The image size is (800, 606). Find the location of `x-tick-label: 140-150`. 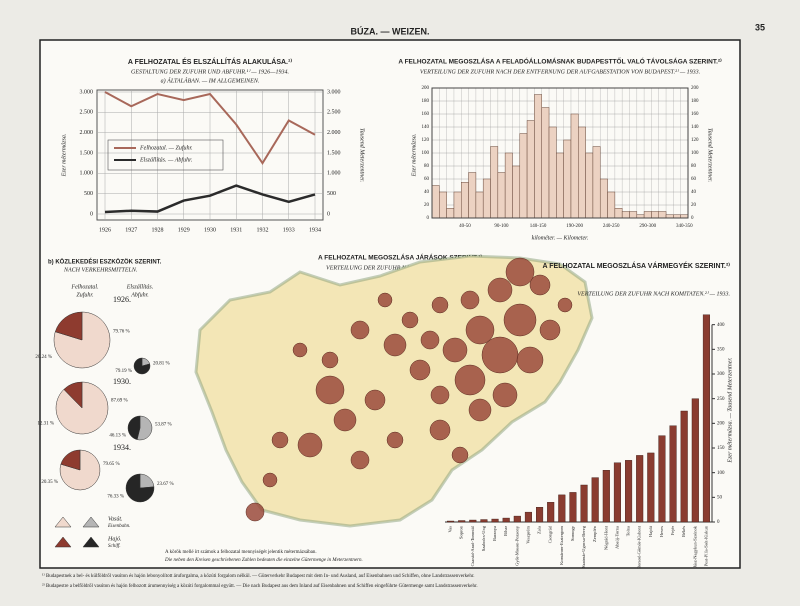

x-tick-label: 140-150 is located at coordinates (538, 226).